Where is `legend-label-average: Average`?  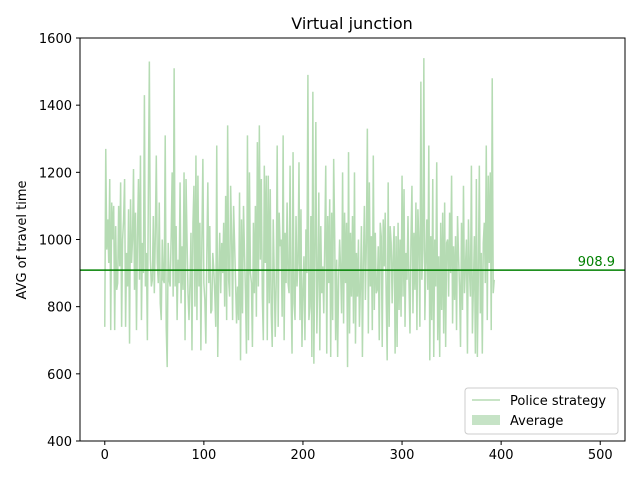
legend-label-average: Average is located at coordinates (536, 421).